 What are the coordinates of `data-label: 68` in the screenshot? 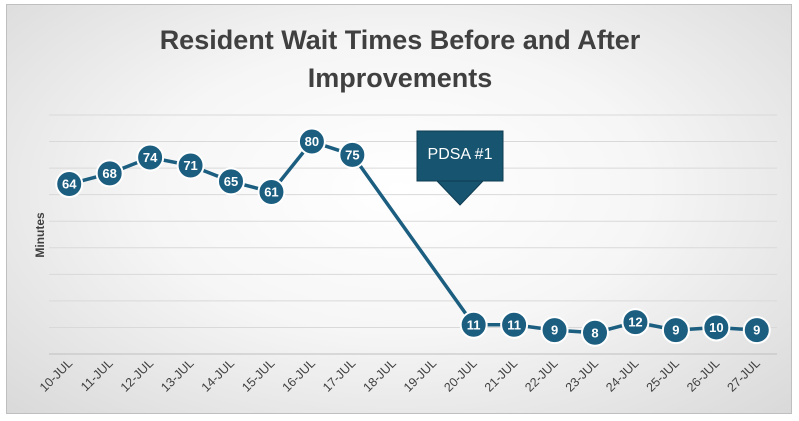 It's located at (109, 173).